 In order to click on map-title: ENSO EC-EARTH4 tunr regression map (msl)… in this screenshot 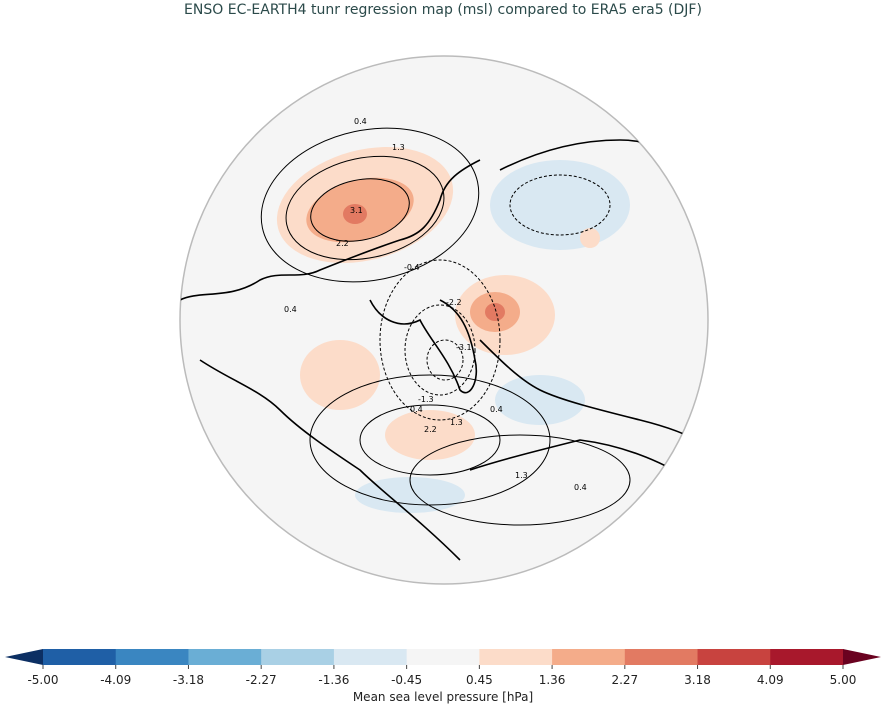, I will do `click(443, 10)`.